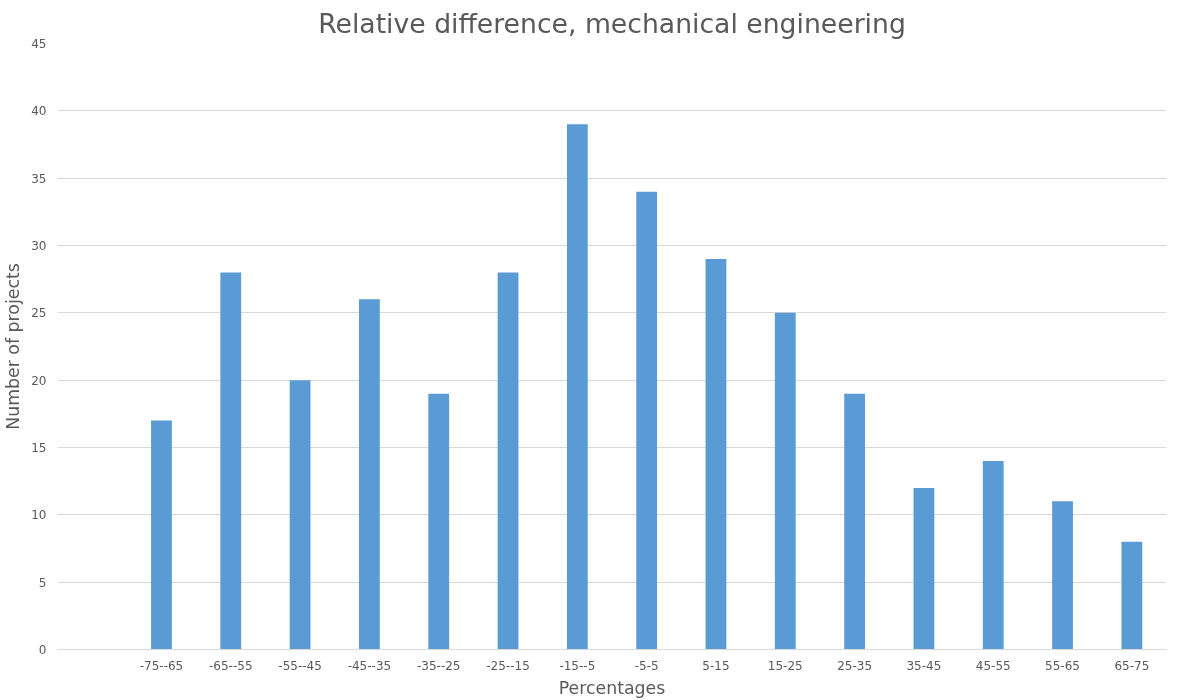 The width and height of the screenshot is (1186, 700). What do you see at coordinates (42, 650) in the screenshot?
I see `y-tick-label: 0` at bounding box center [42, 650].